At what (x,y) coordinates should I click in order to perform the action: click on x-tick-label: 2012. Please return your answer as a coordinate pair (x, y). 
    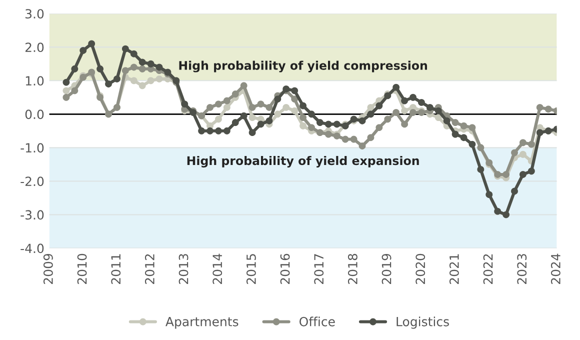
    Looking at the image, I should click on (149, 269).